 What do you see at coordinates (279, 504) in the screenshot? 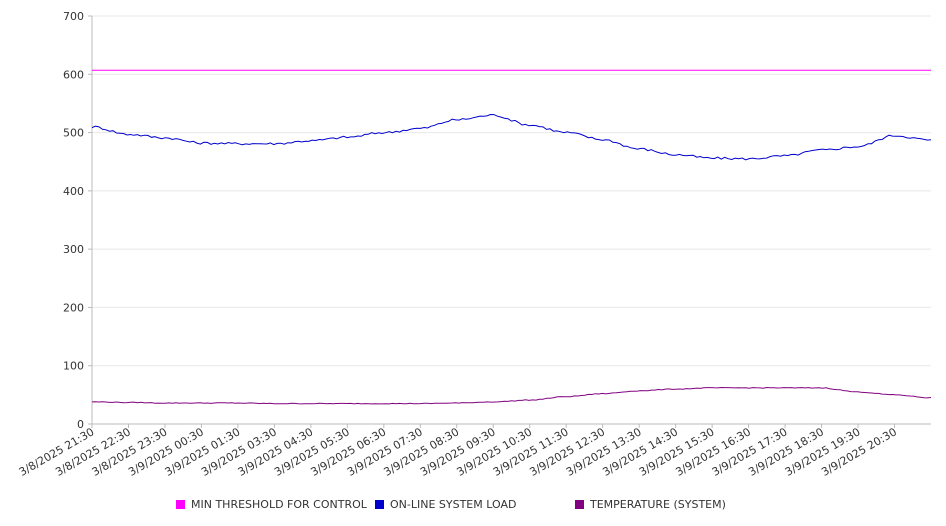
I see `legend-label: MIN THRESHOLD FOR CONTROL` at bounding box center [279, 504].